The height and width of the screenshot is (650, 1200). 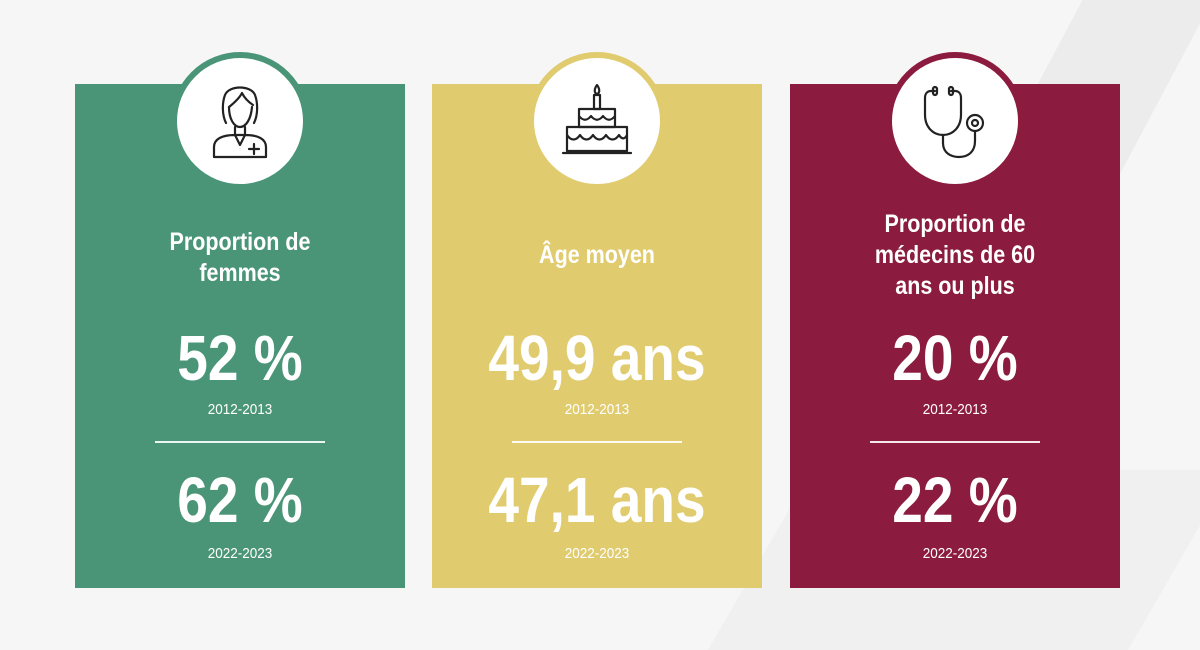 I want to click on stat-value-2012: 52 %, so click(x=240, y=358).